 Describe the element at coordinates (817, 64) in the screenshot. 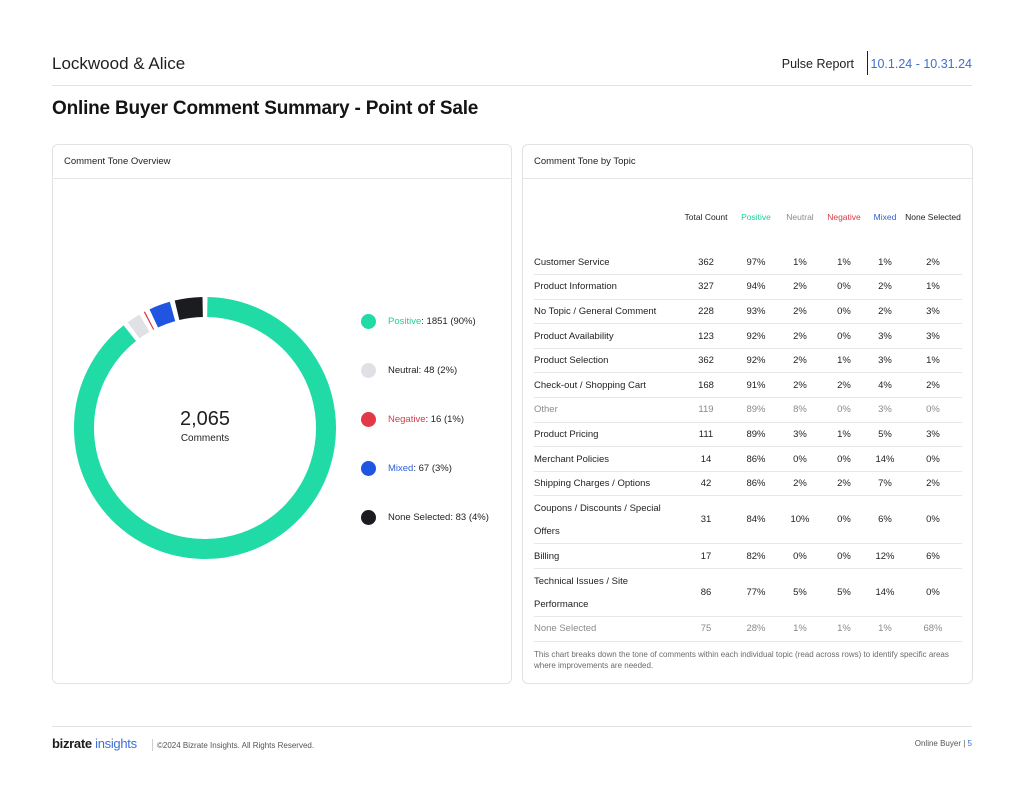

I see `report-label: Pulse Report` at that location.